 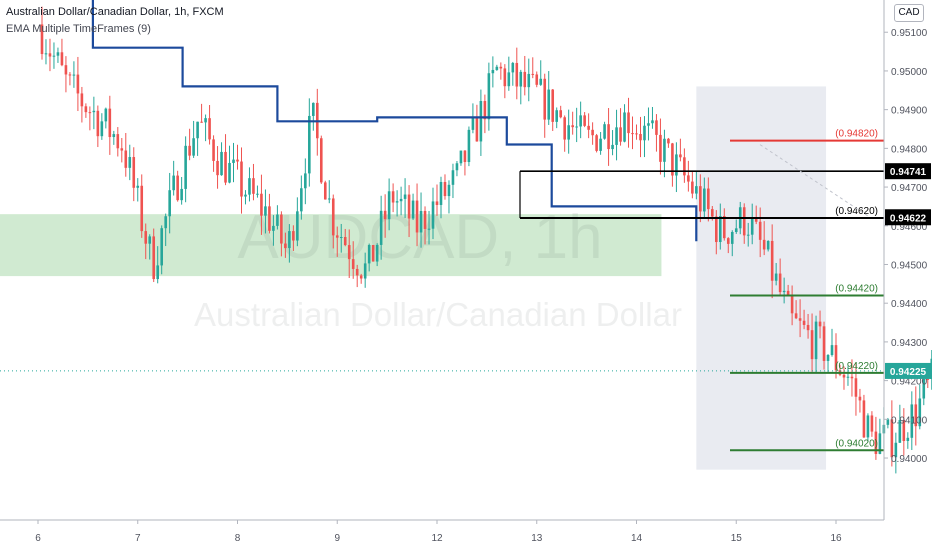 I want to click on x-tick-label: 13, so click(x=537, y=538).